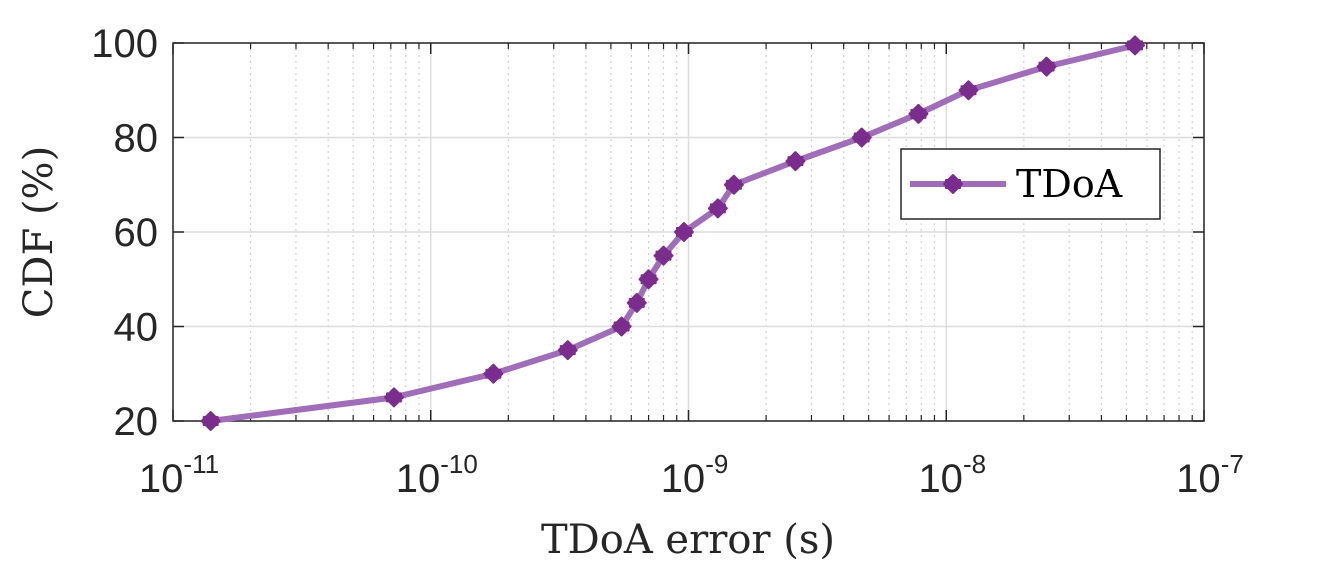 The image size is (1329, 570). I want to click on y-tick-label: 40, so click(136, 328).